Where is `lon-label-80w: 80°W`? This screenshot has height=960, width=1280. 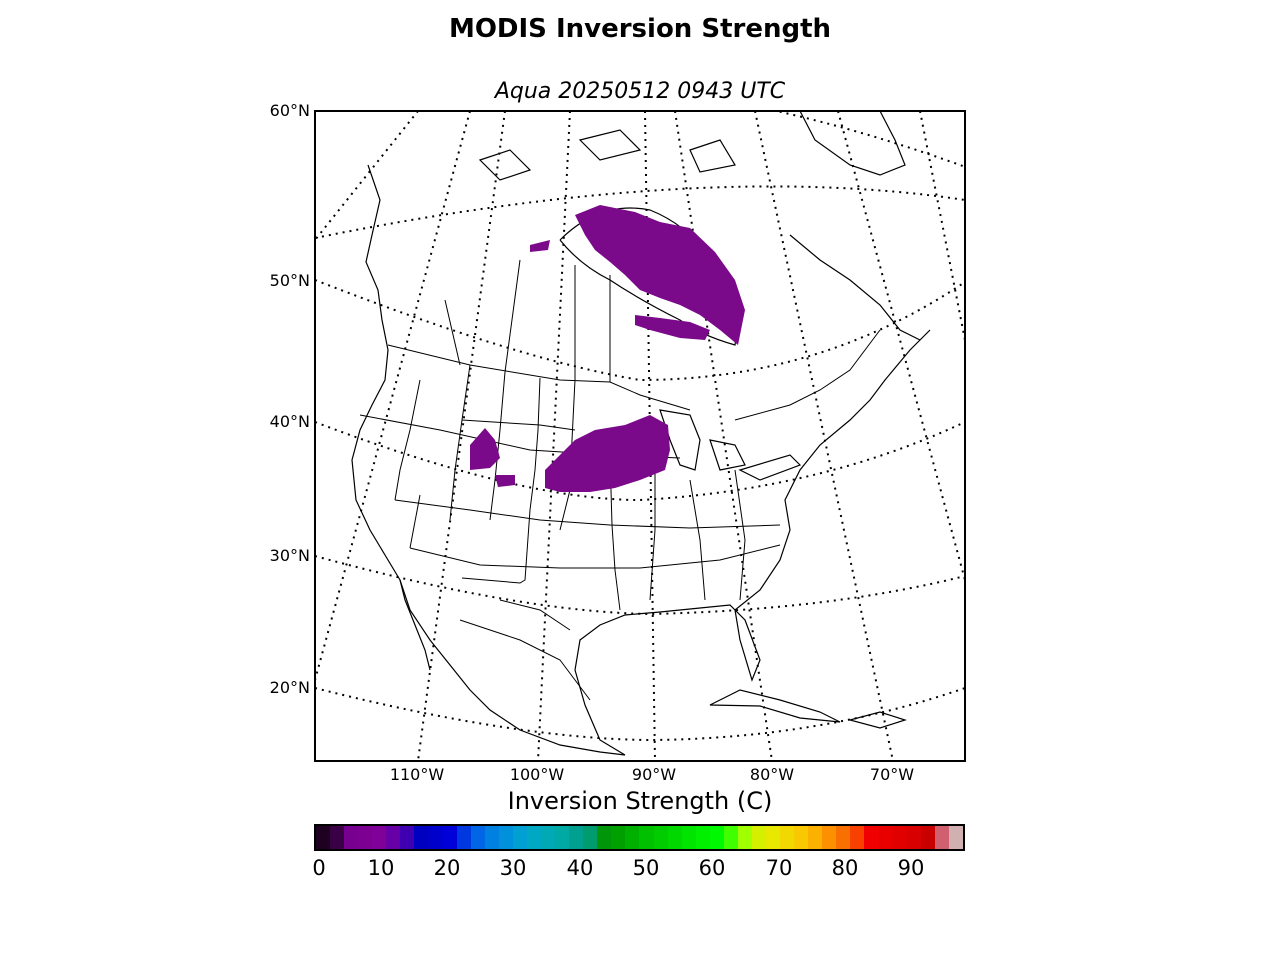
lon-label-80w: 80°W is located at coordinates (772, 774).